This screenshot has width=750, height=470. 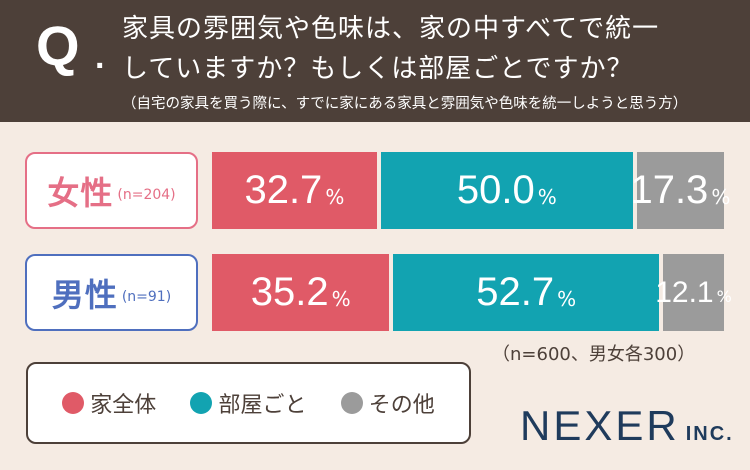 I want to click on legend-item-other: その他, so click(x=387, y=403).